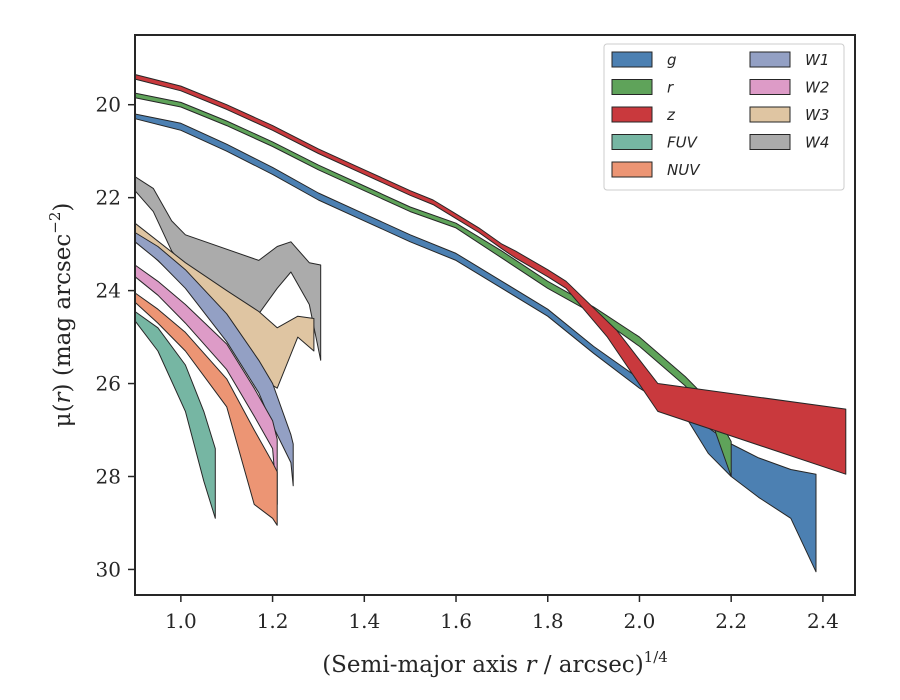 The height and width of the screenshot is (700, 900). I want to click on x-tick-label: 1.8, so click(548, 621).